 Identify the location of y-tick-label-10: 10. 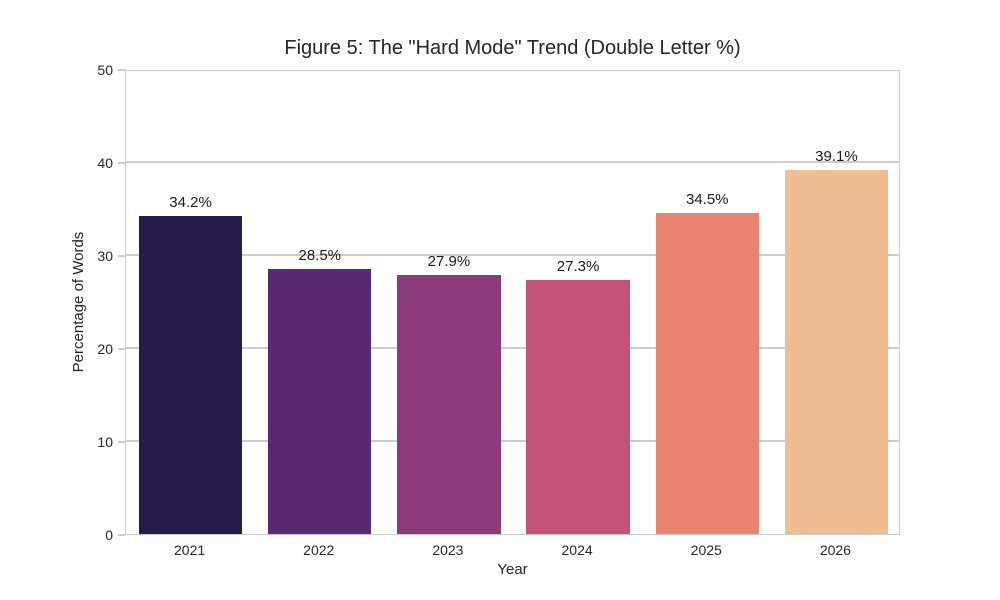
(105, 442).